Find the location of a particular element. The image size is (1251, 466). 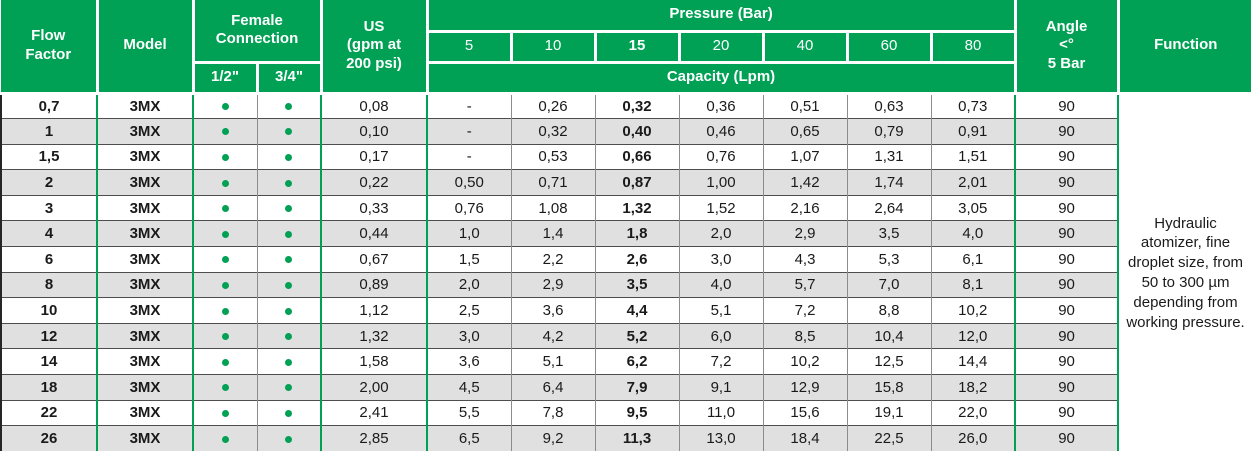

capacity-cell: 4,5 is located at coordinates (469, 387).